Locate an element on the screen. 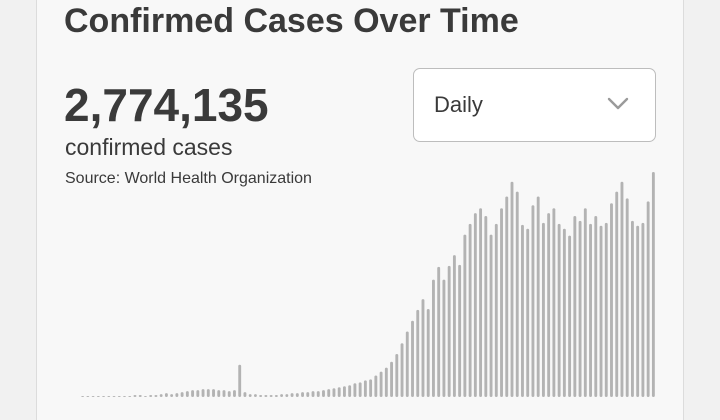 The width and height of the screenshot is (720, 420). interval-dropdown: Daily is located at coordinates (534, 105).